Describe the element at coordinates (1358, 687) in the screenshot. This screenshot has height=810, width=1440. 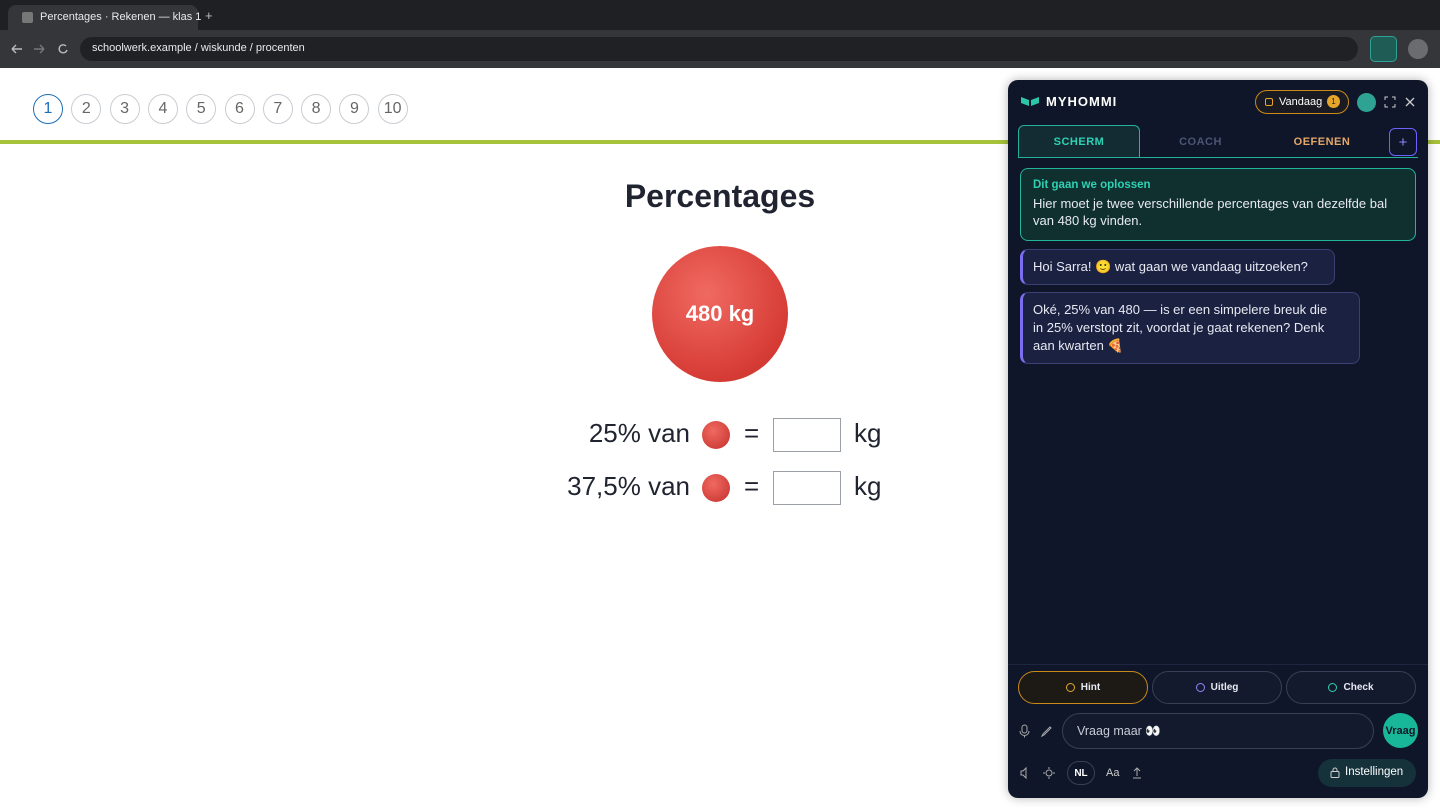
I see `action-label: Check` at that location.